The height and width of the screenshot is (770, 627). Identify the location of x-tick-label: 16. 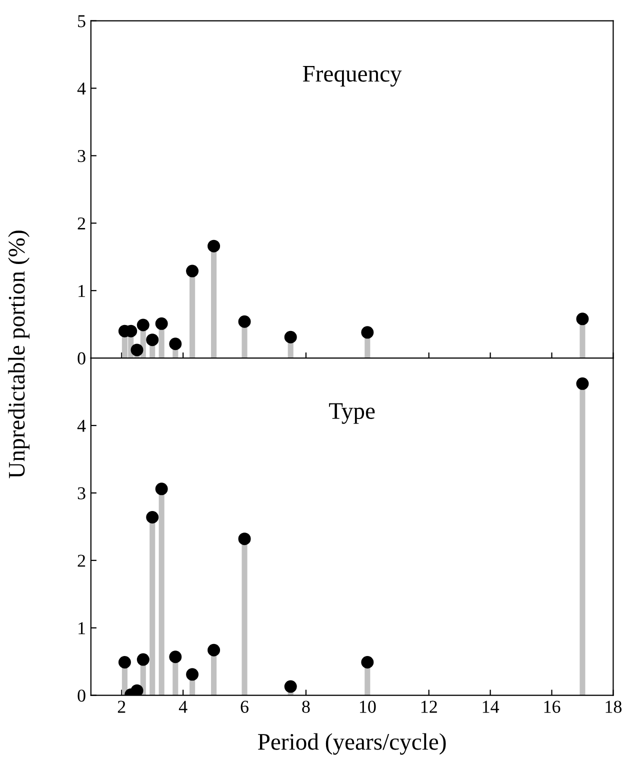
(552, 706).